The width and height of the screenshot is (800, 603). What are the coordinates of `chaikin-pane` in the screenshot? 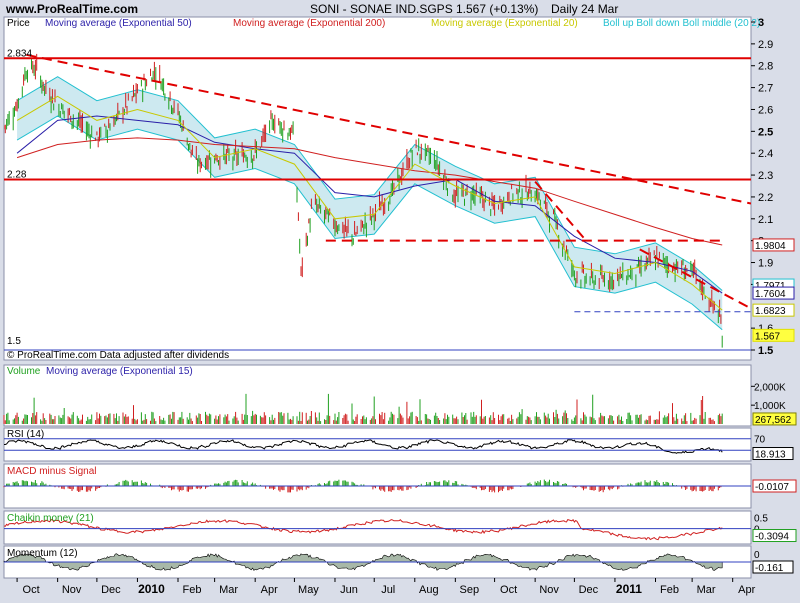 It's located at (377, 527).